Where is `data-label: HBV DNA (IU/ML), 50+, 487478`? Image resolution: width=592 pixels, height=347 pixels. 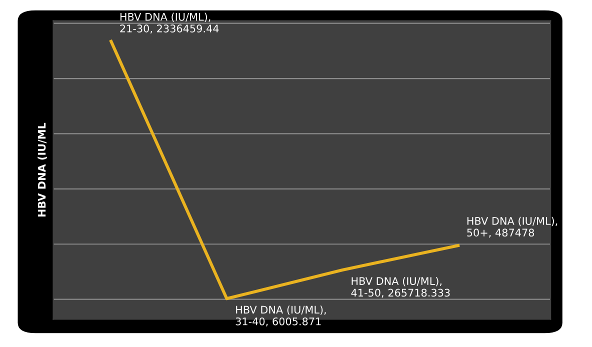 data-label: HBV DNA (IU/ML), 50+, 487478 is located at coordinates (512, 227).